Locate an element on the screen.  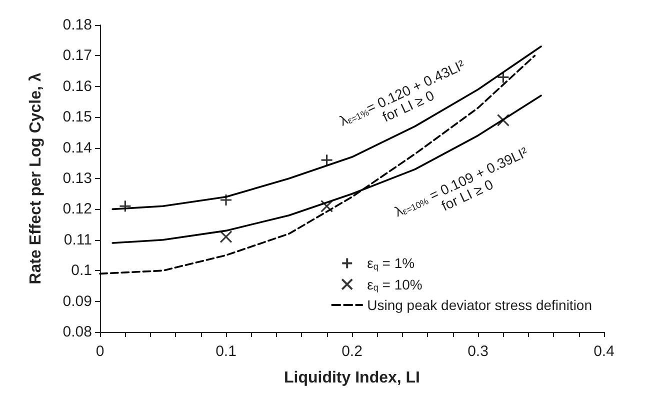
y-tick-label: 0.09 is located at coordinates (77, 301).